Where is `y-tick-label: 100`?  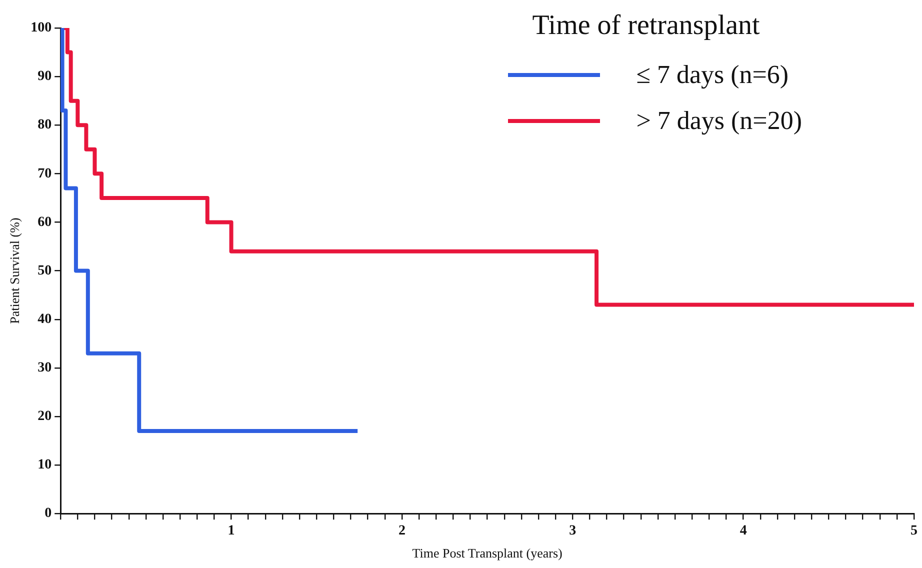
y-tick-label: 100 is located at coordinates (41, 28).